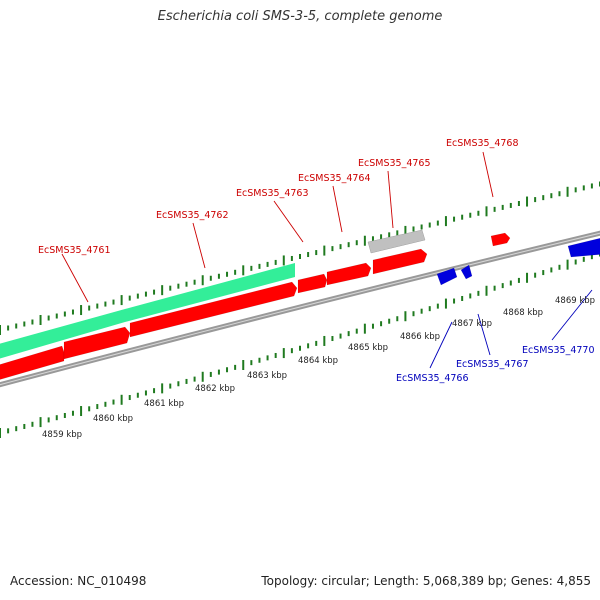 The width and height of the screenshot is (600, 600). Describe the element at coordinates (215, 389) in the screenshot. I see `position-label: 4862 kbp` at that location.